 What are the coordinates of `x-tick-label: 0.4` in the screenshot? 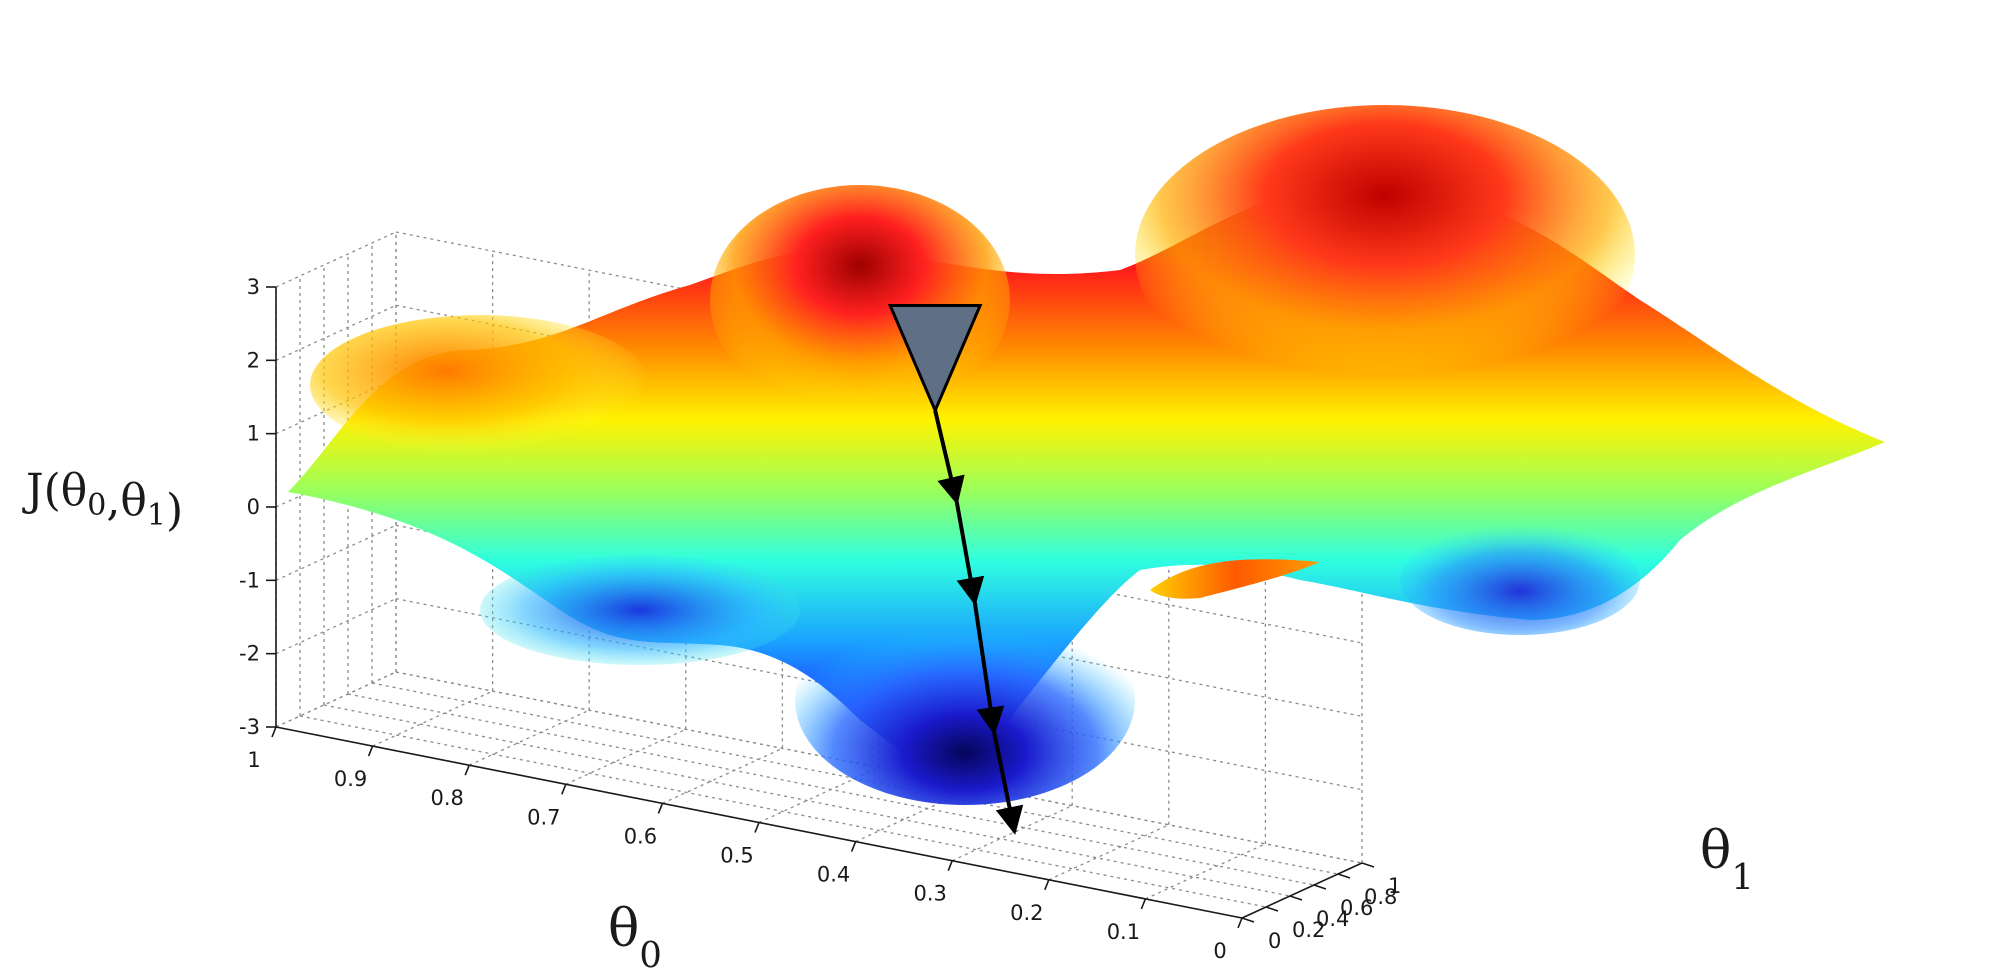 It's located at (833, 875).